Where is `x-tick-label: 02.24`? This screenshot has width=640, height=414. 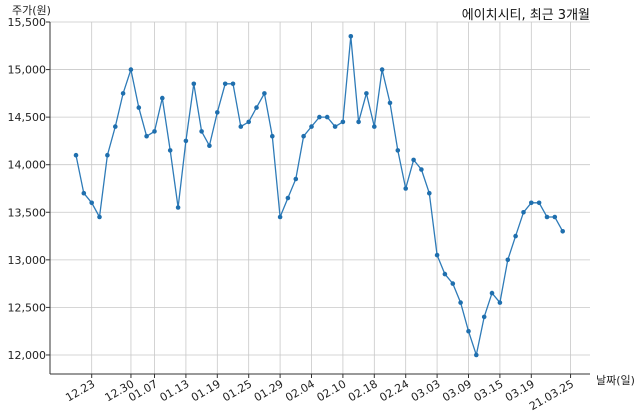 x-tick-label: 02.24 is located at coordinates (394, 390).